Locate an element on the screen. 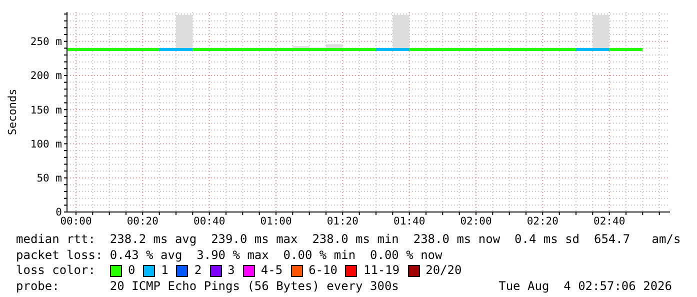 The image size is (697, 297). y-tick-label: 250 m is located at coordinates (46, 42).